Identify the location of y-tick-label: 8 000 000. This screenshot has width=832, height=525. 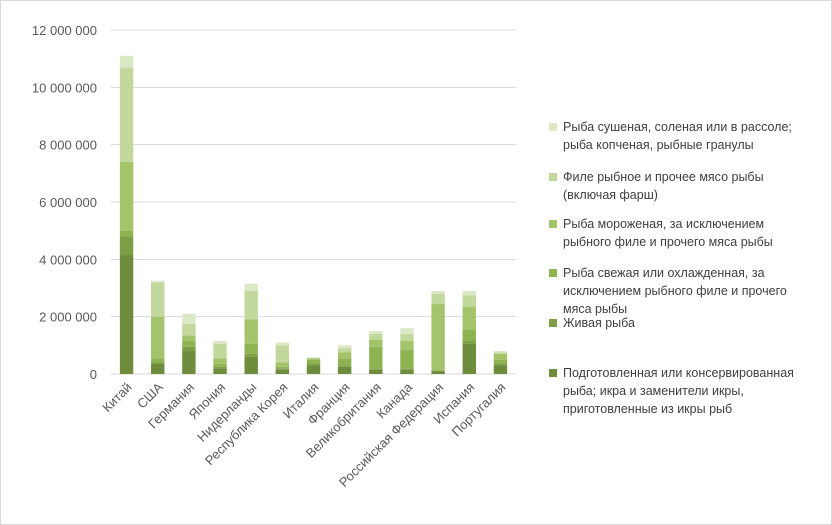
(68, 145).